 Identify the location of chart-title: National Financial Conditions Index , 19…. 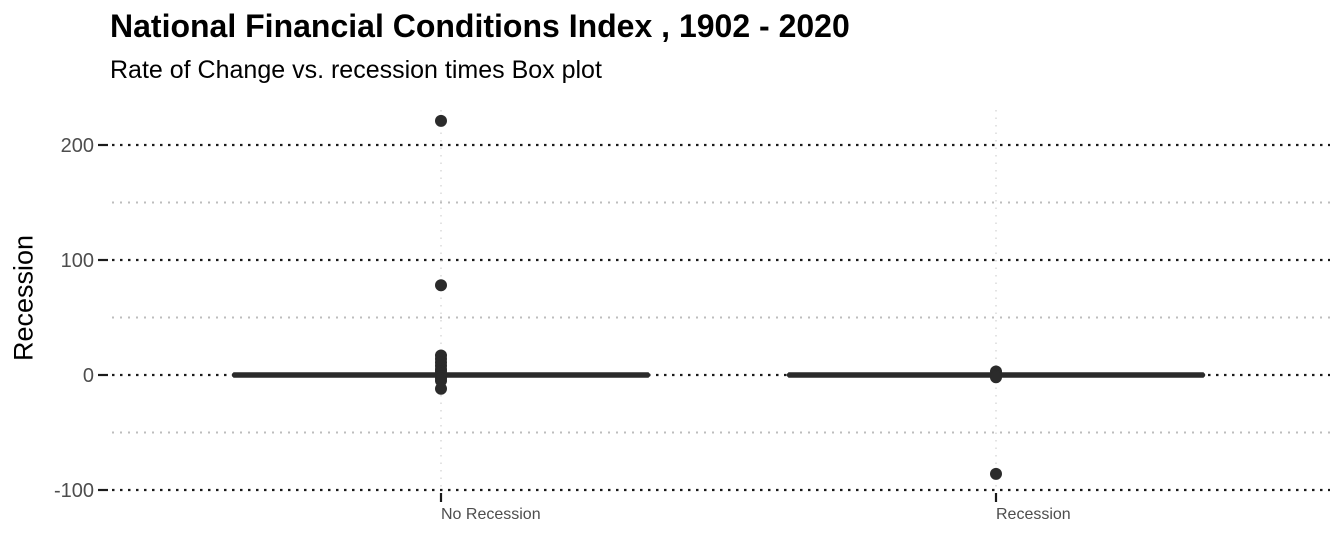
(480, 26).